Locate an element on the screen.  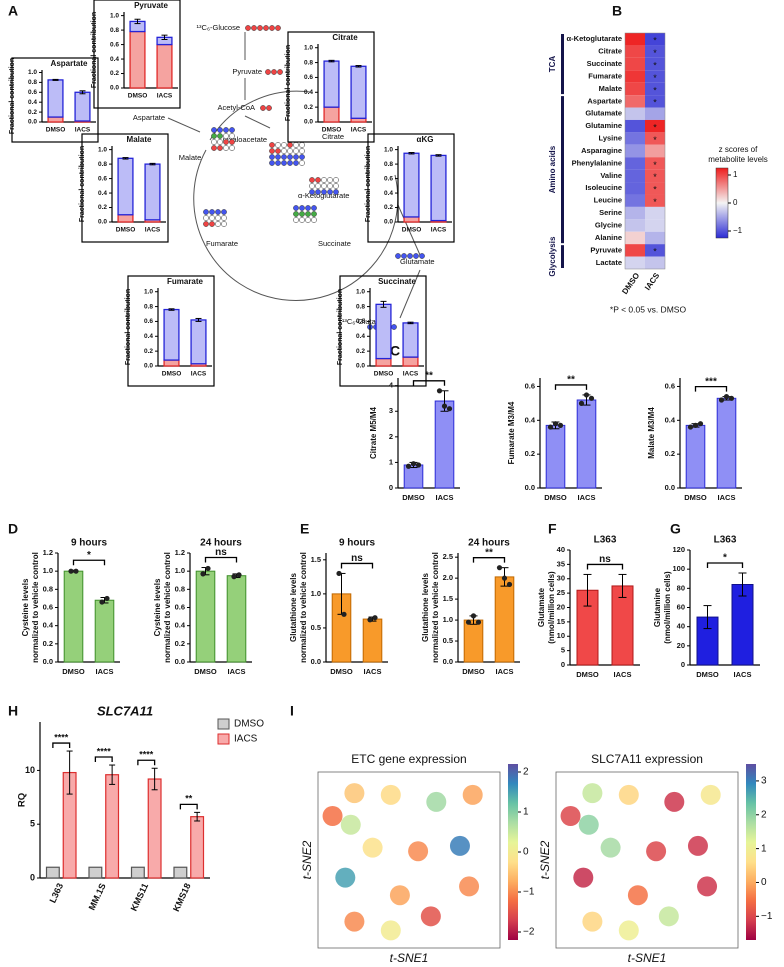
row-label: Malate is located at coordinates (610, 88).